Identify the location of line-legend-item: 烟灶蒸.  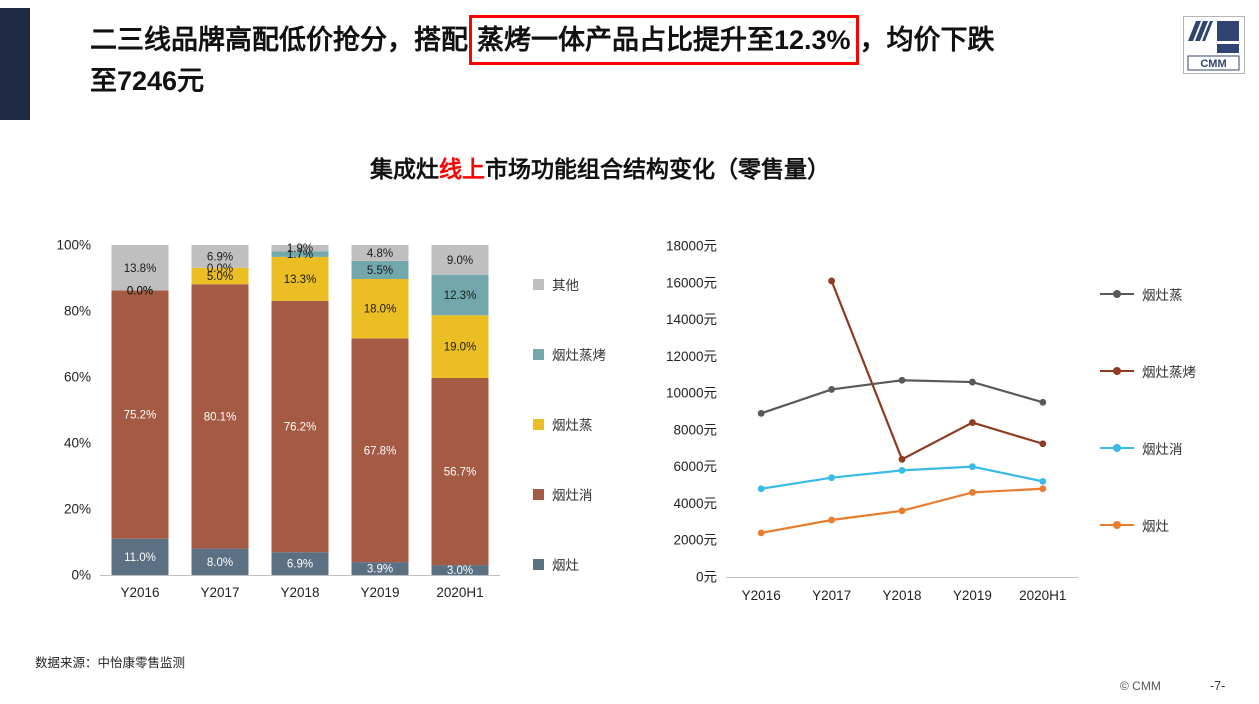
(1148, 294).